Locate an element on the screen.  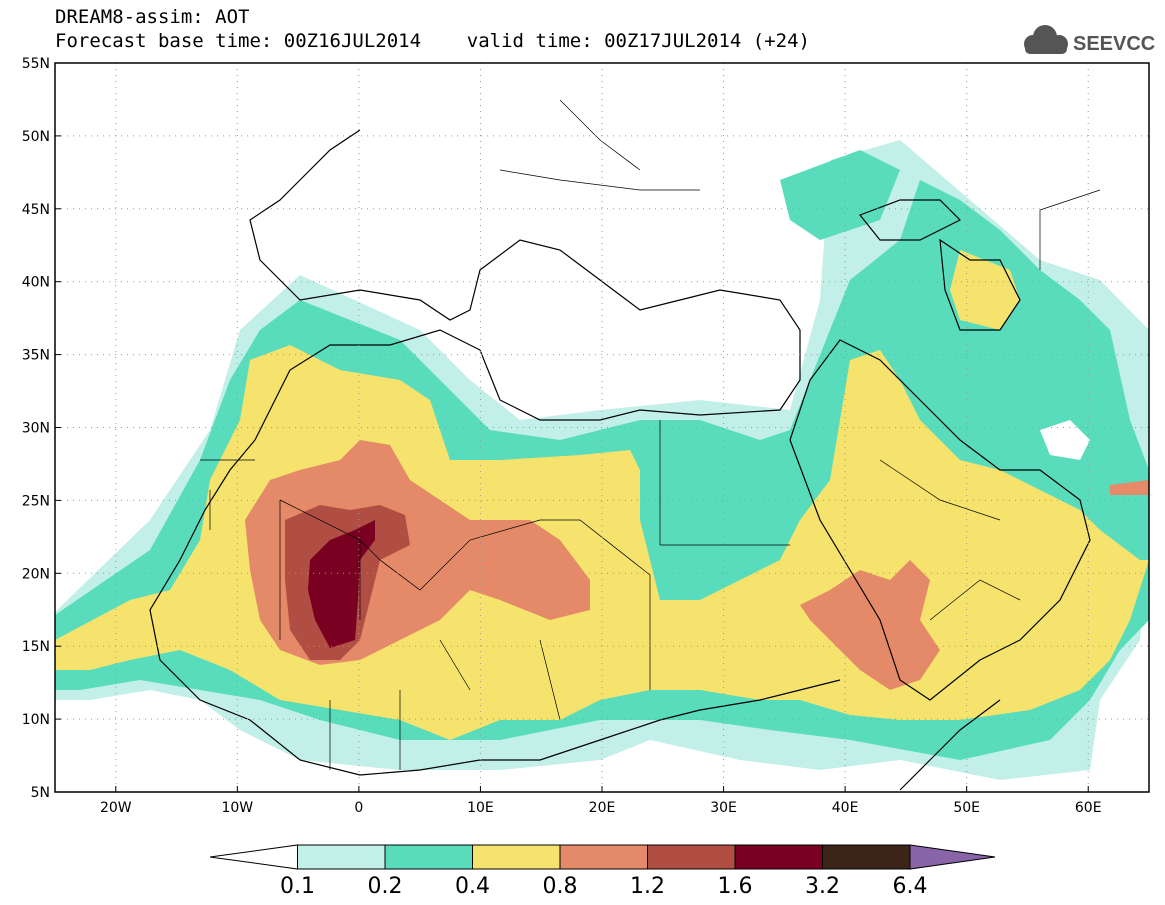
lat-label: 15N is located at coordinates (36, 647).